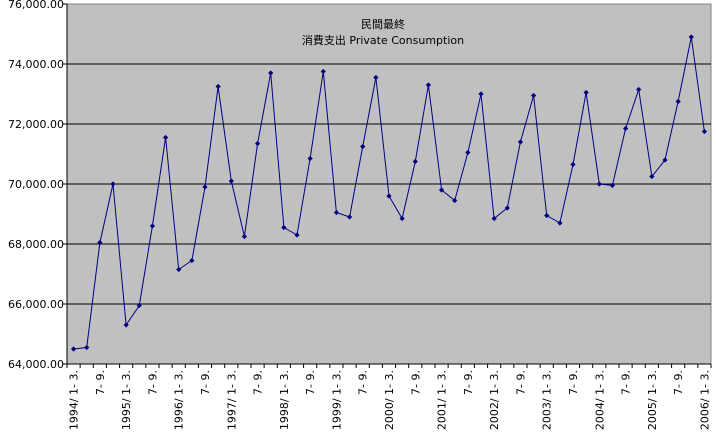 This screenshot has height=435, width=716. Describe the element at coordinates (547, 400) in the screenshot. I see `x-tick-label: 2003/ 1- 3.` at that location.